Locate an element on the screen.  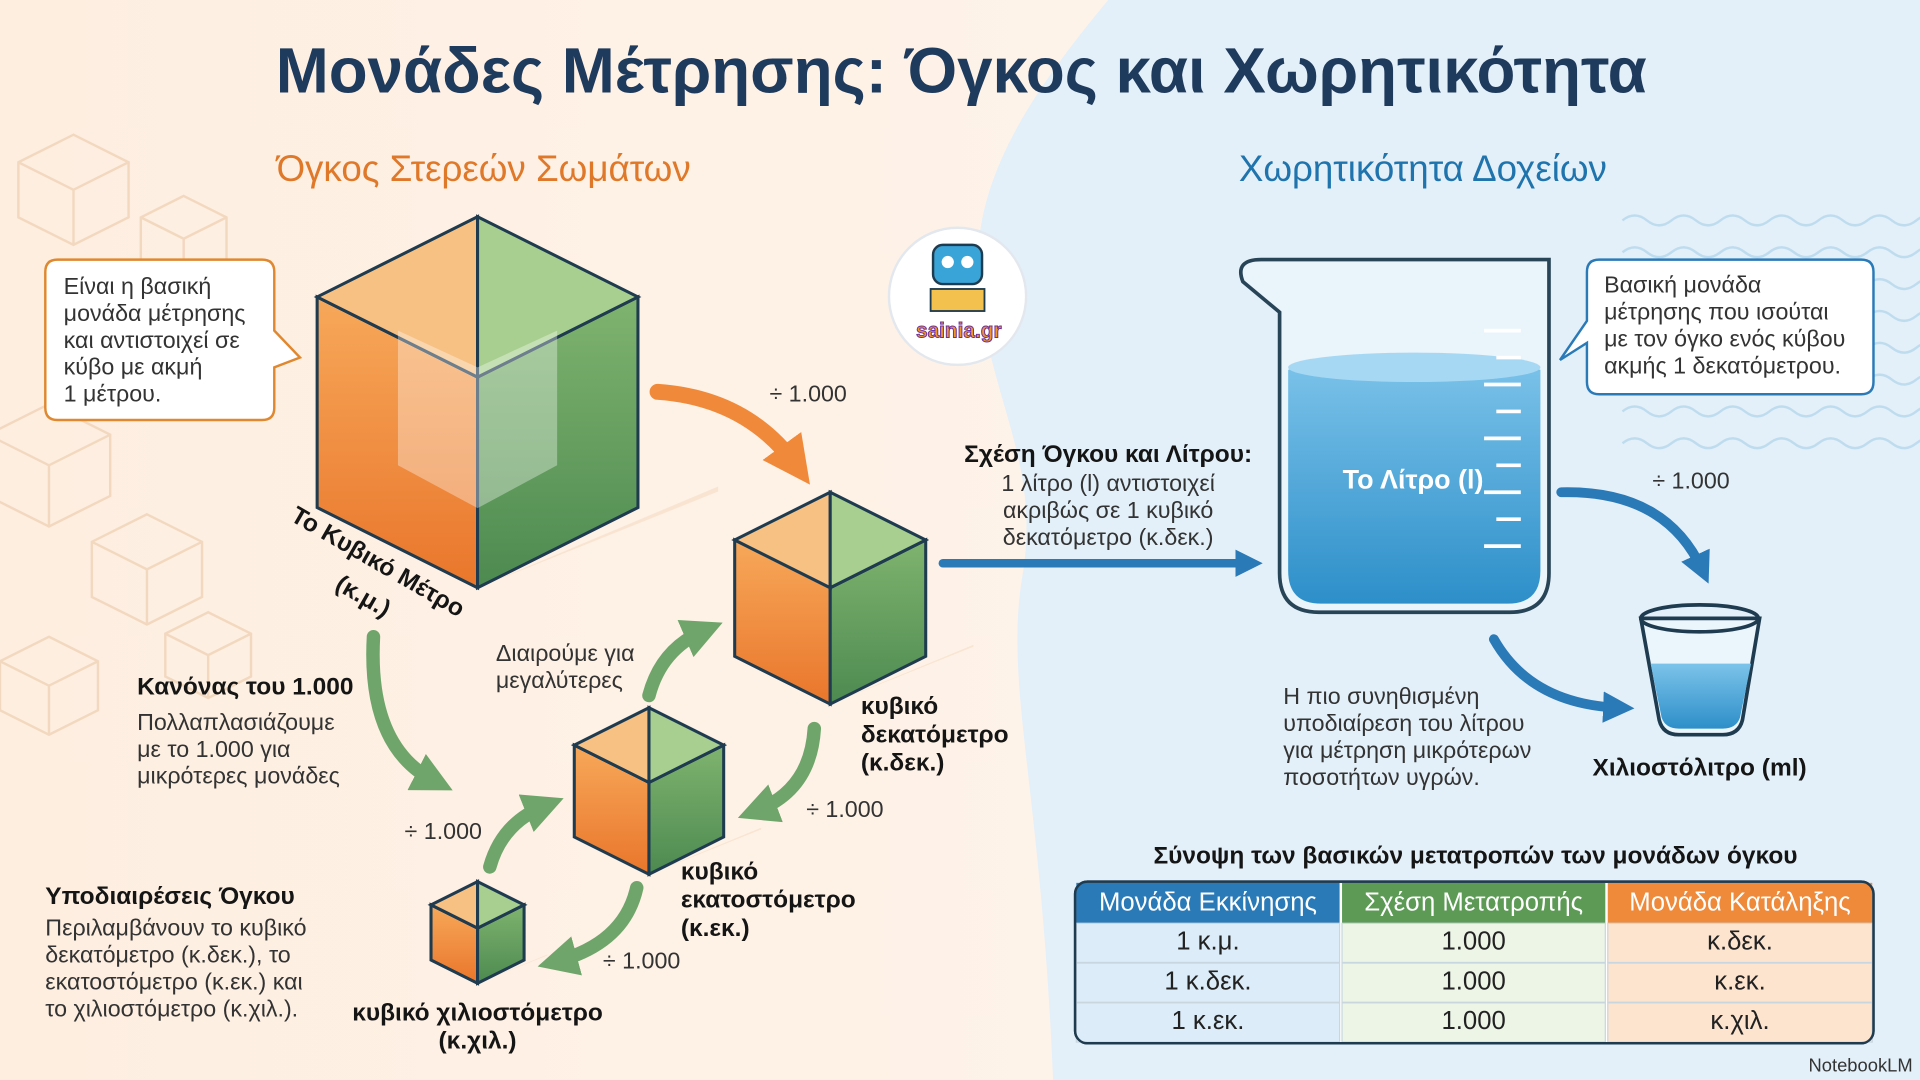
label: Υποδιαιρέσεις Όγκου is located at coordinates (169, 896).